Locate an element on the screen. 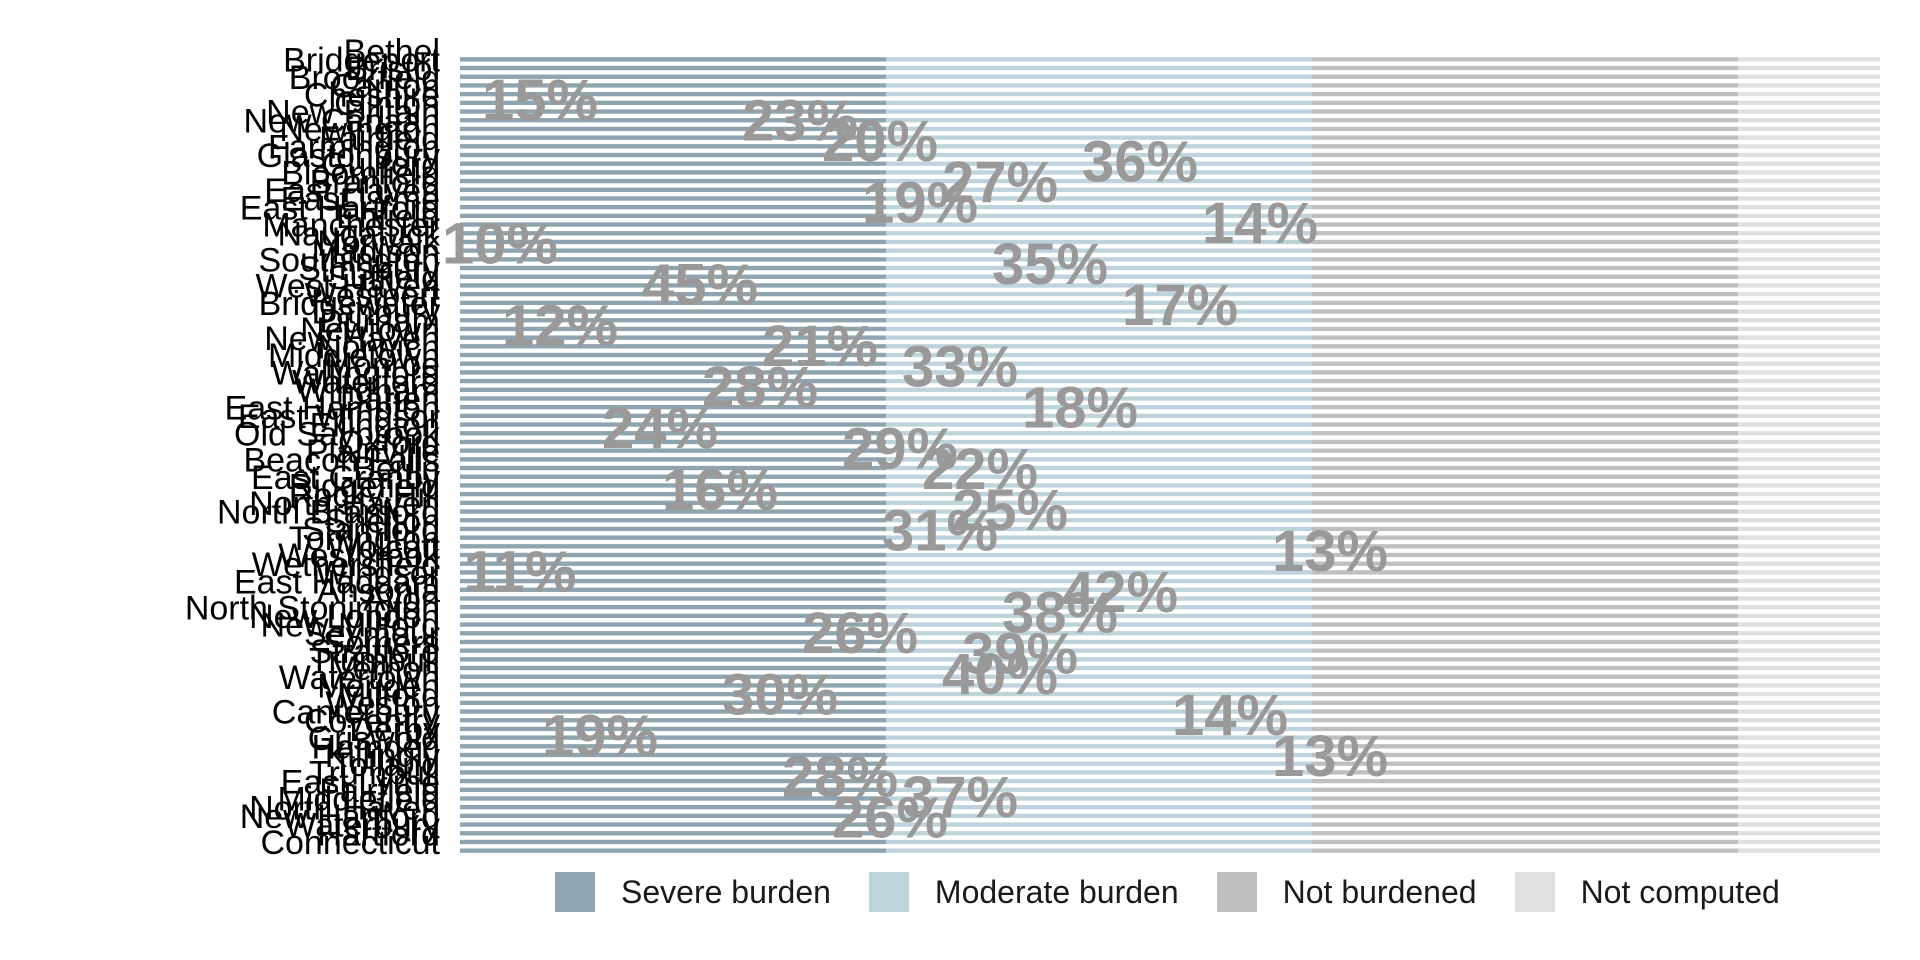 This screenshot has height=960, width=1920. percent-label: 11% is located at coordinates (520, 572).